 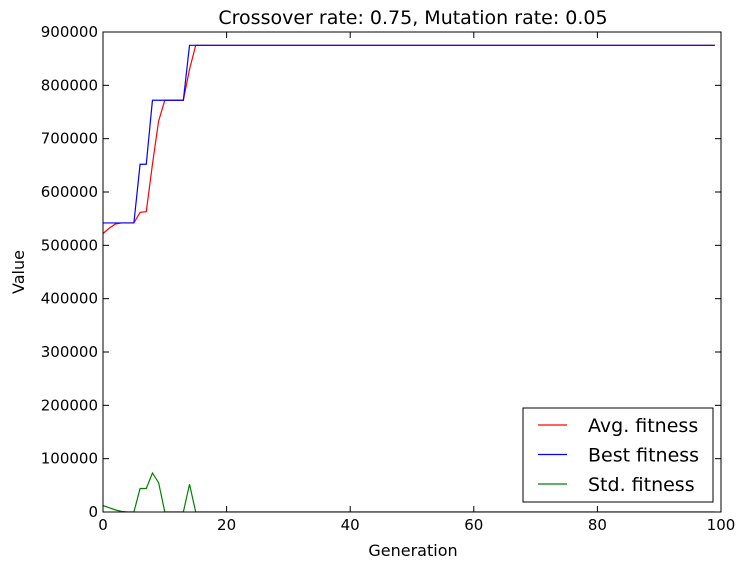 What do you see at coordinates (69, 192) in the screenshot?
I see `y-tick-label: 600000` at bounding box center [69, 192].